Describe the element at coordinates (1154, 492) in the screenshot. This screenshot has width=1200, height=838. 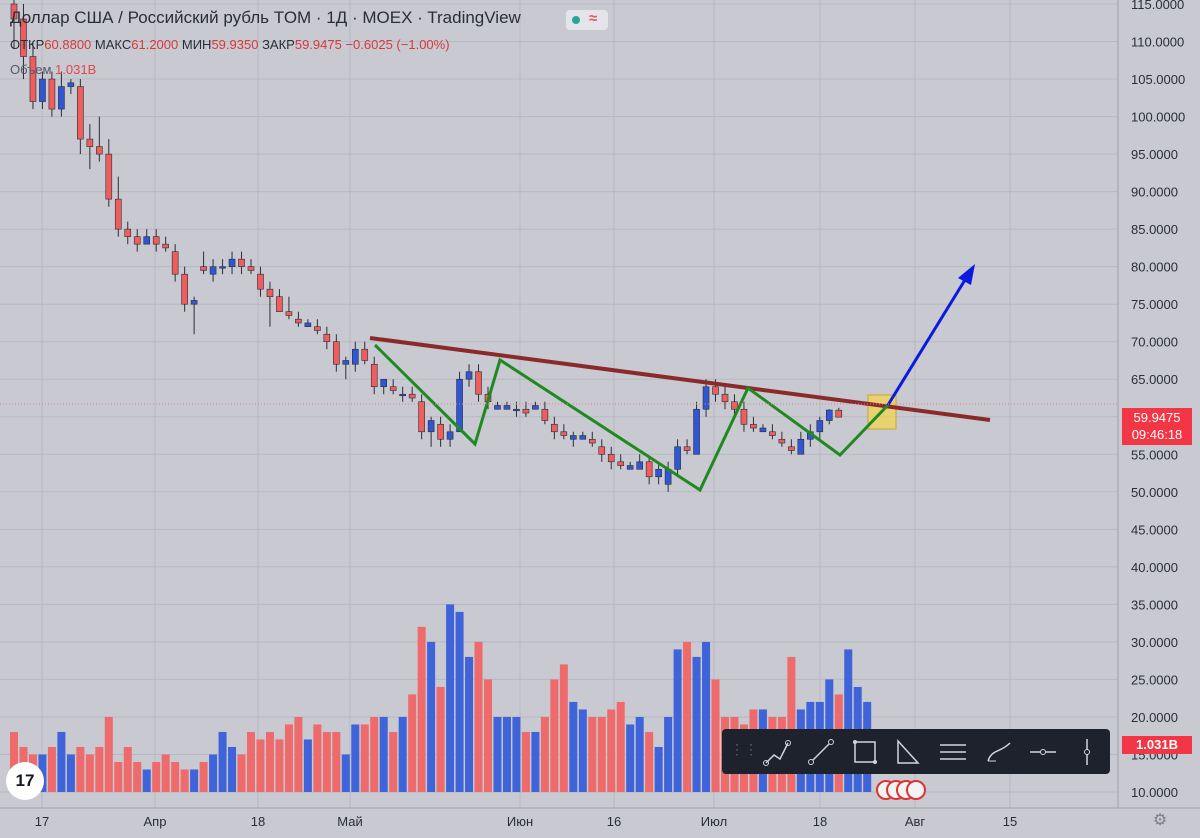
I see `price-tick-label: 50.0000` at that location.